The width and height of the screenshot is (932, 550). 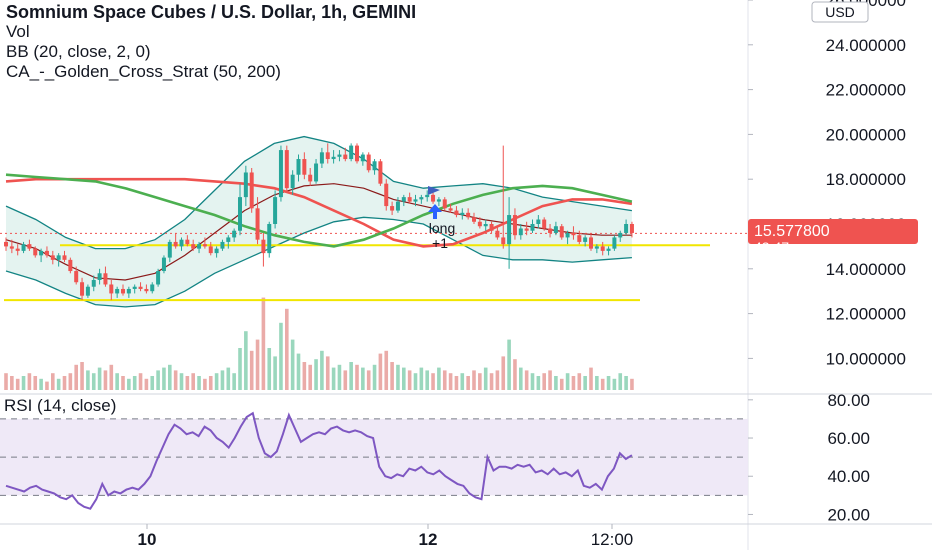 What do you see at coordinates (833, 237) in the screenshot?
I see `last-price-tag: 15.577800 43:47` at bounding box center [833, 237].